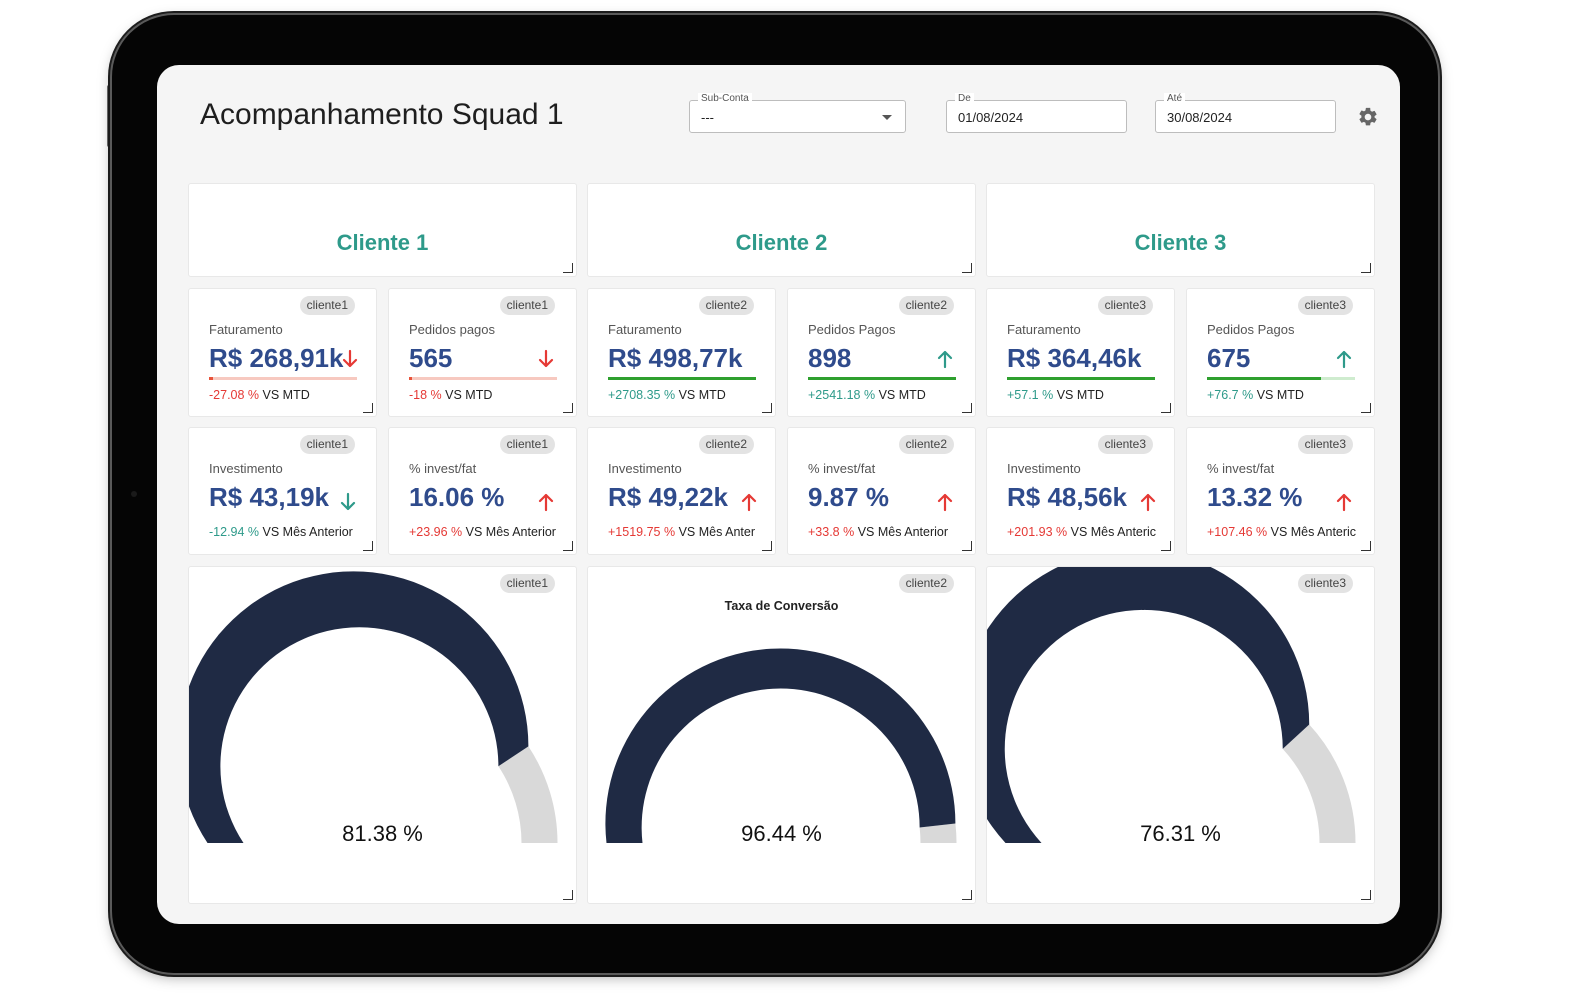  I want to click on kpi-value: R$ 48,56k, so click(1067, 497).